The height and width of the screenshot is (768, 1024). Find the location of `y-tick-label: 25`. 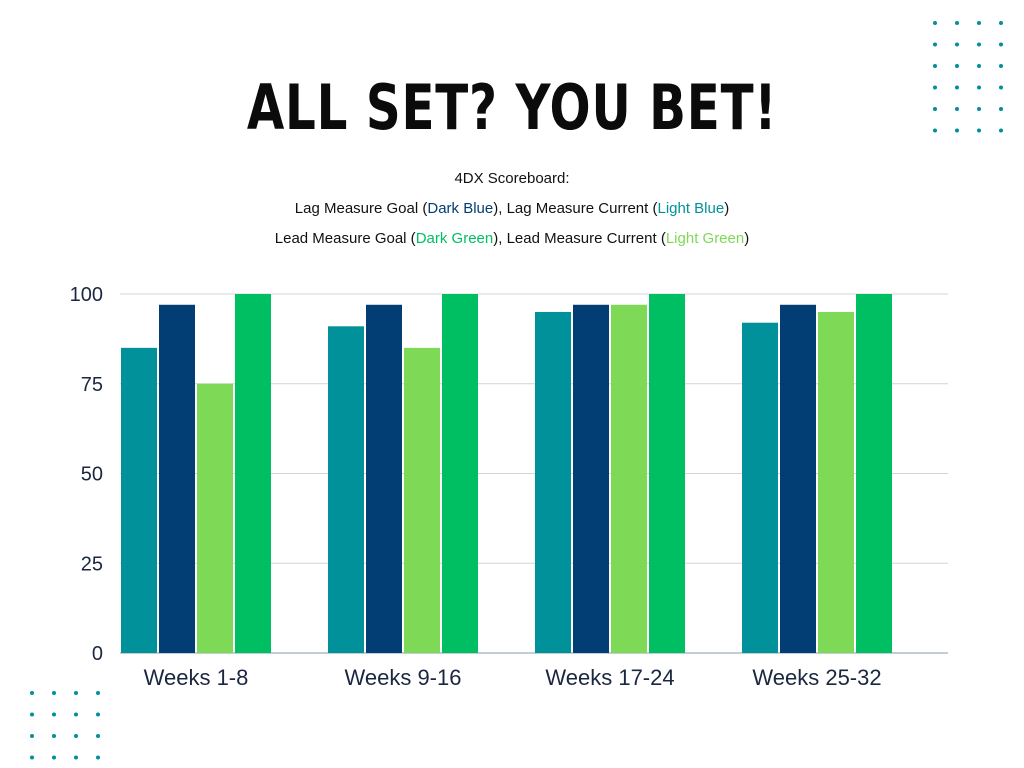

y-tick-label: 25 is located at coordinates (92, 564).